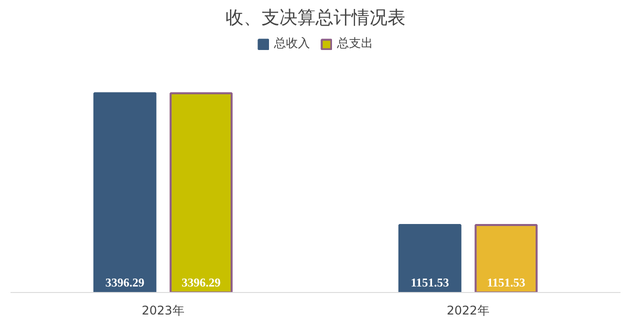 The image size is (640, 329). What do you see at coordinates (292, 43) in the screenshot?
I see `legend-label: 总收入` at bounding box center [292, 43].